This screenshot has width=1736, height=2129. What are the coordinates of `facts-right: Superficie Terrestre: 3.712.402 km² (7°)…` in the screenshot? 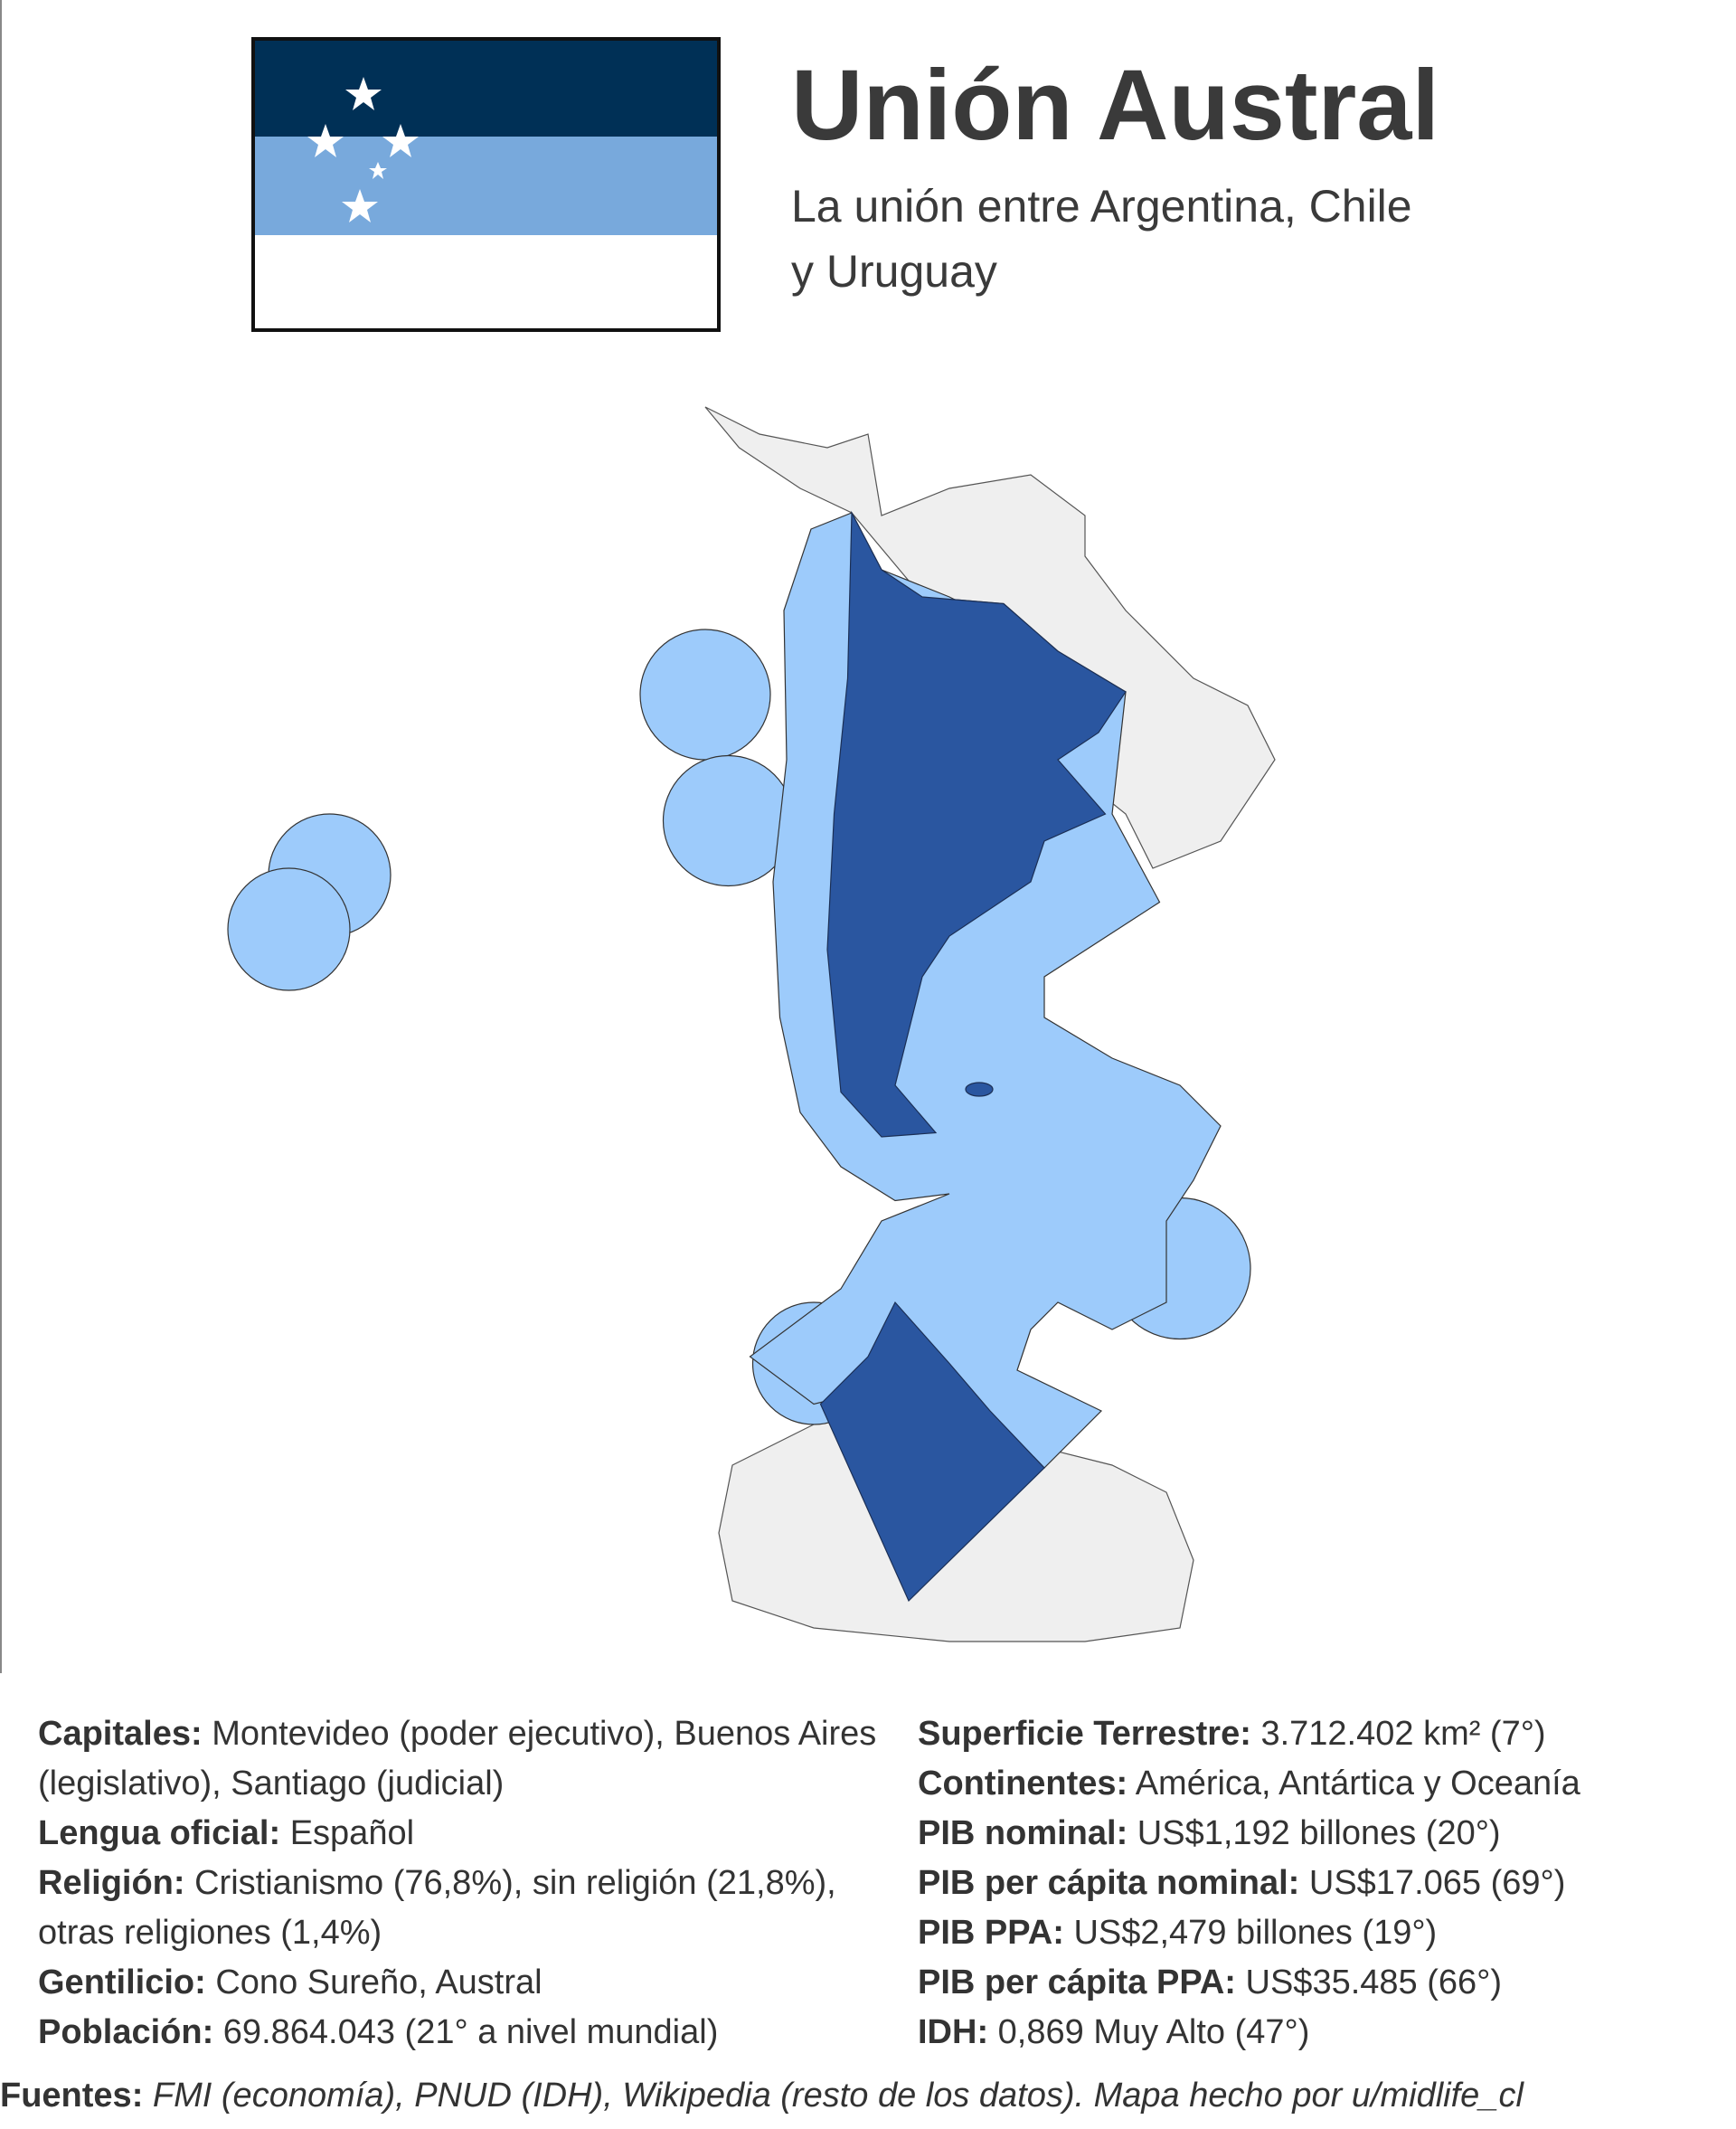 It's located at (1325, 1884).